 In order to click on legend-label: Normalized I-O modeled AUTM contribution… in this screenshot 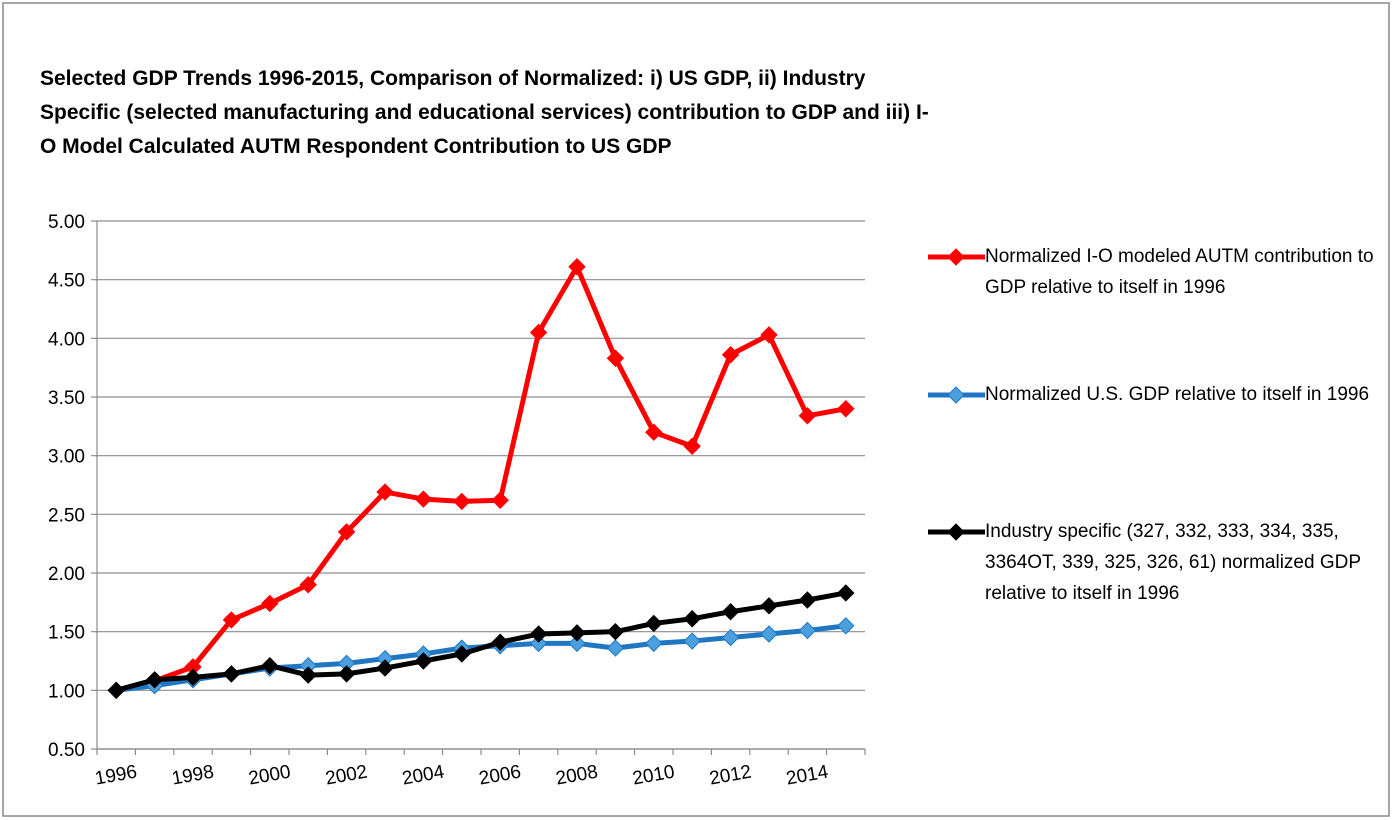, I will do `click(1179, 272)`.